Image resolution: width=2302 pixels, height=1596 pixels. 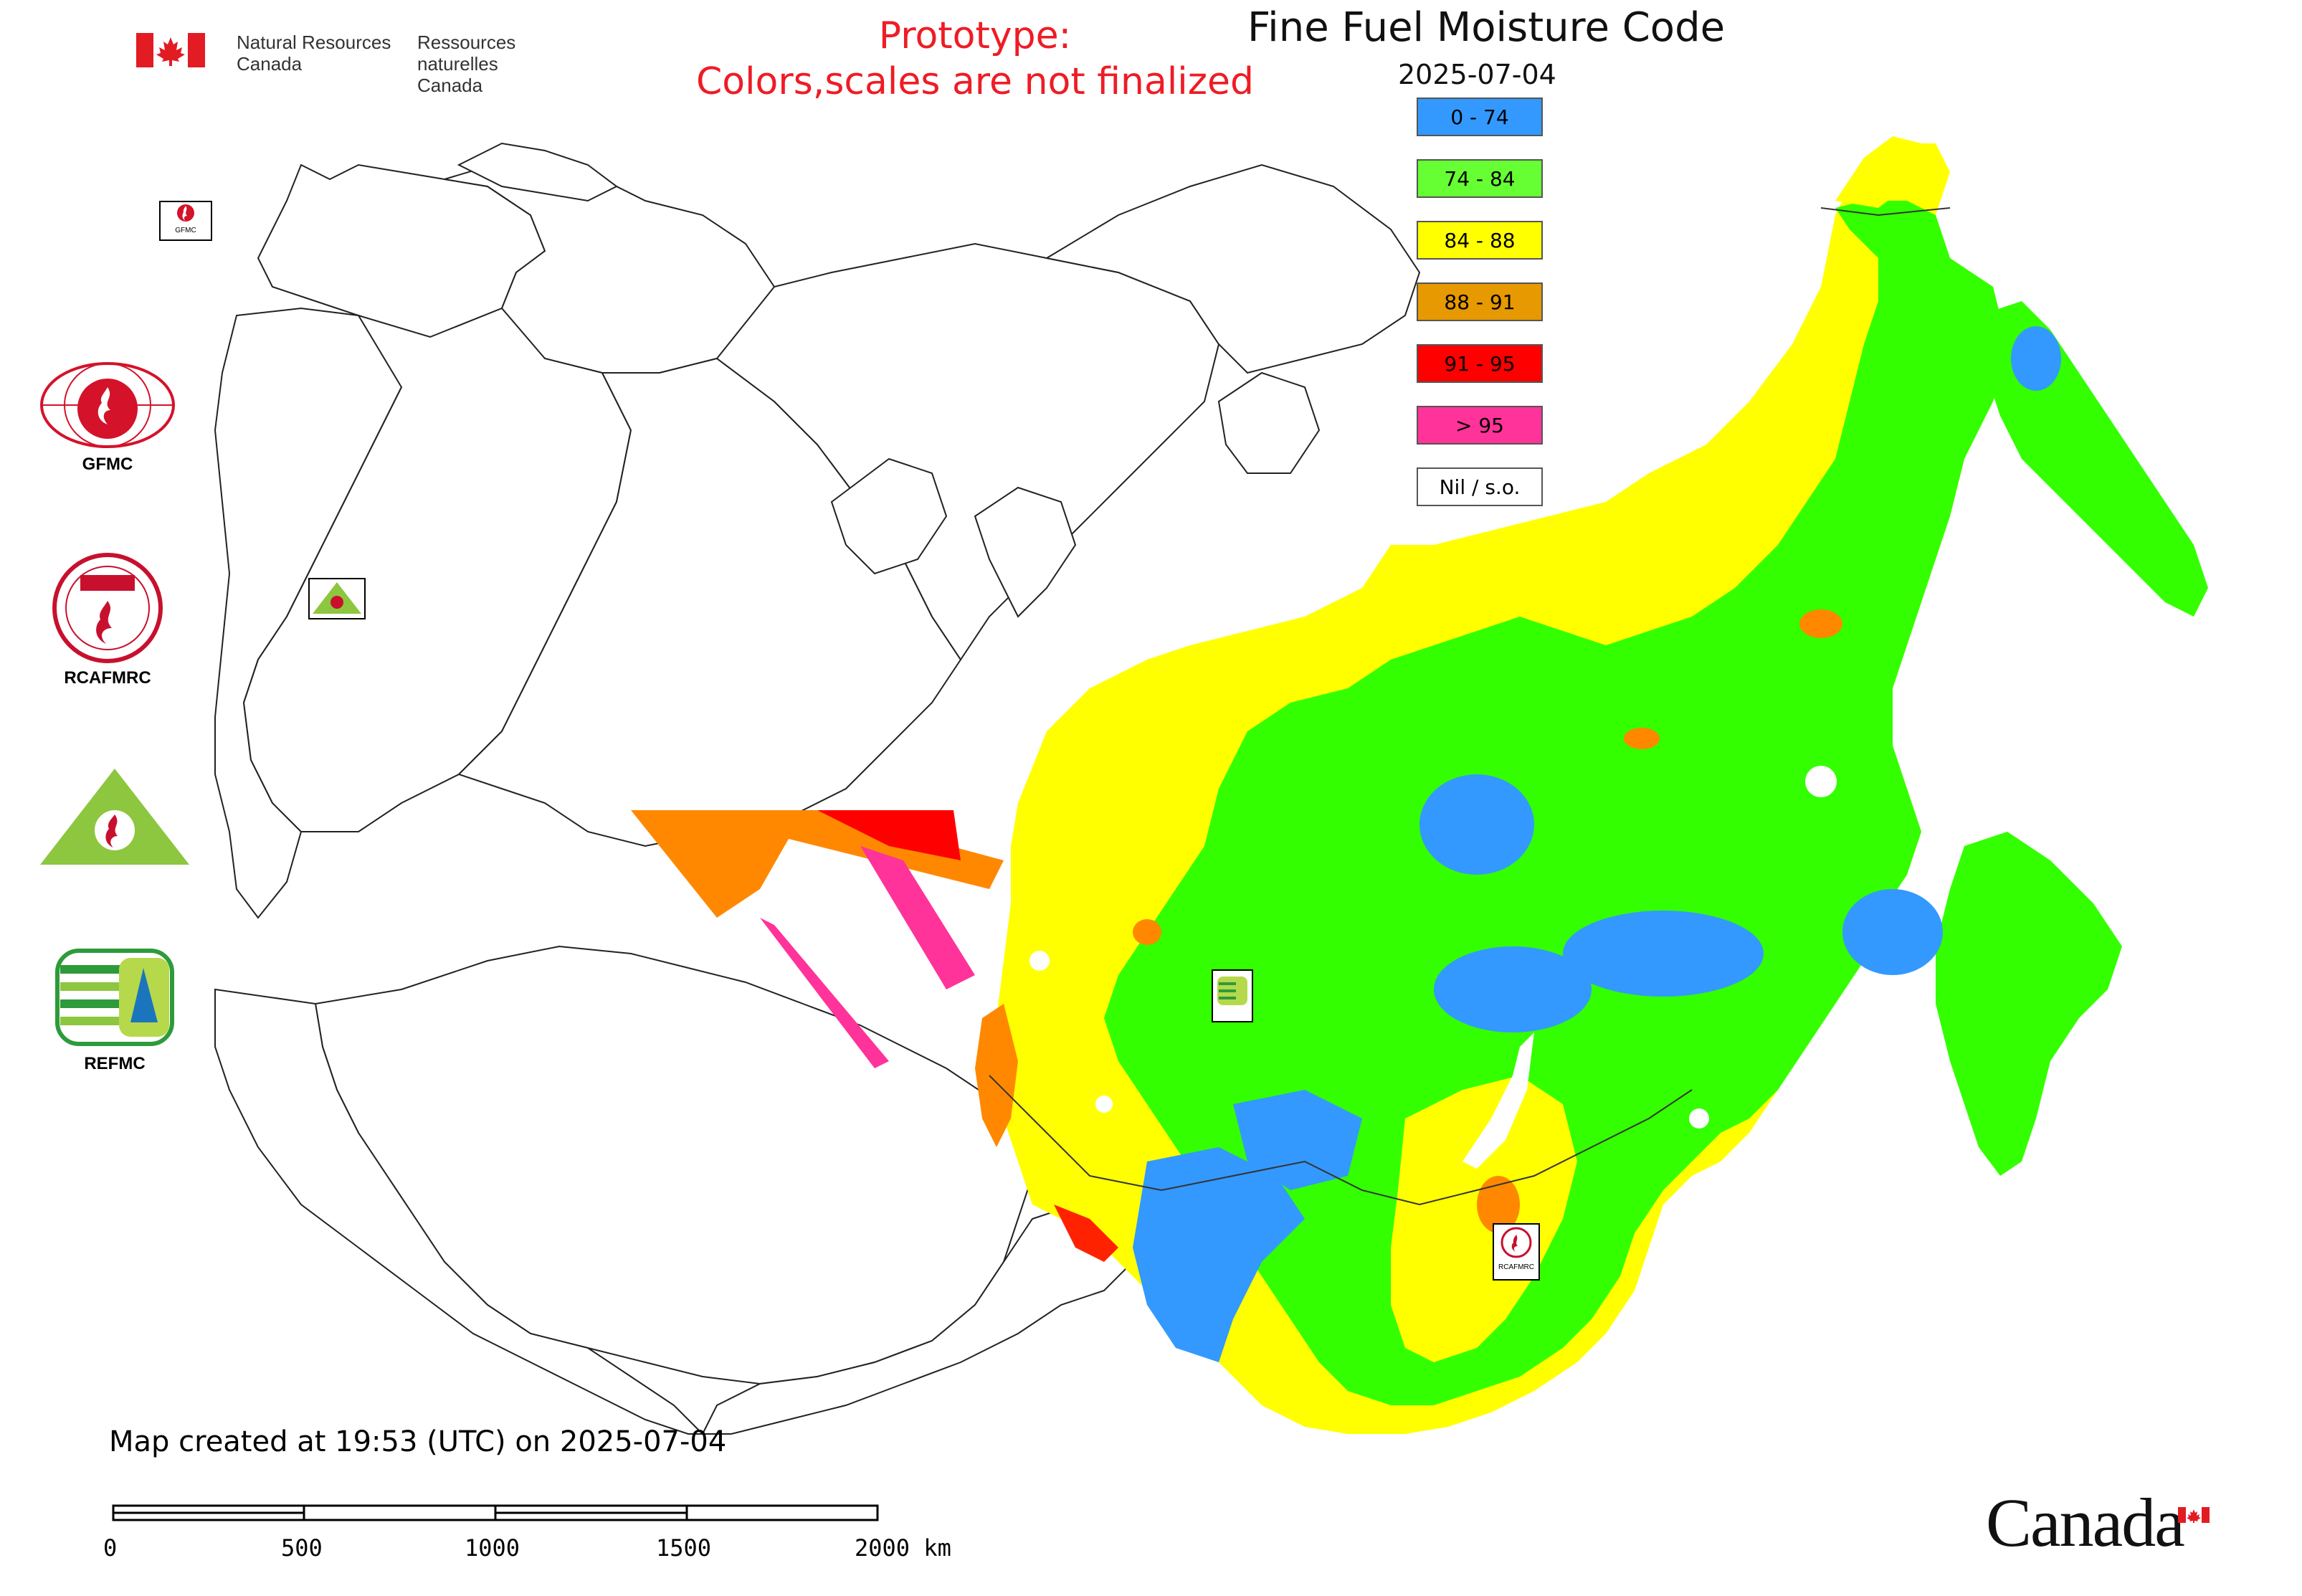 I want to click on scale-bar, so click(x=496, y=1512).